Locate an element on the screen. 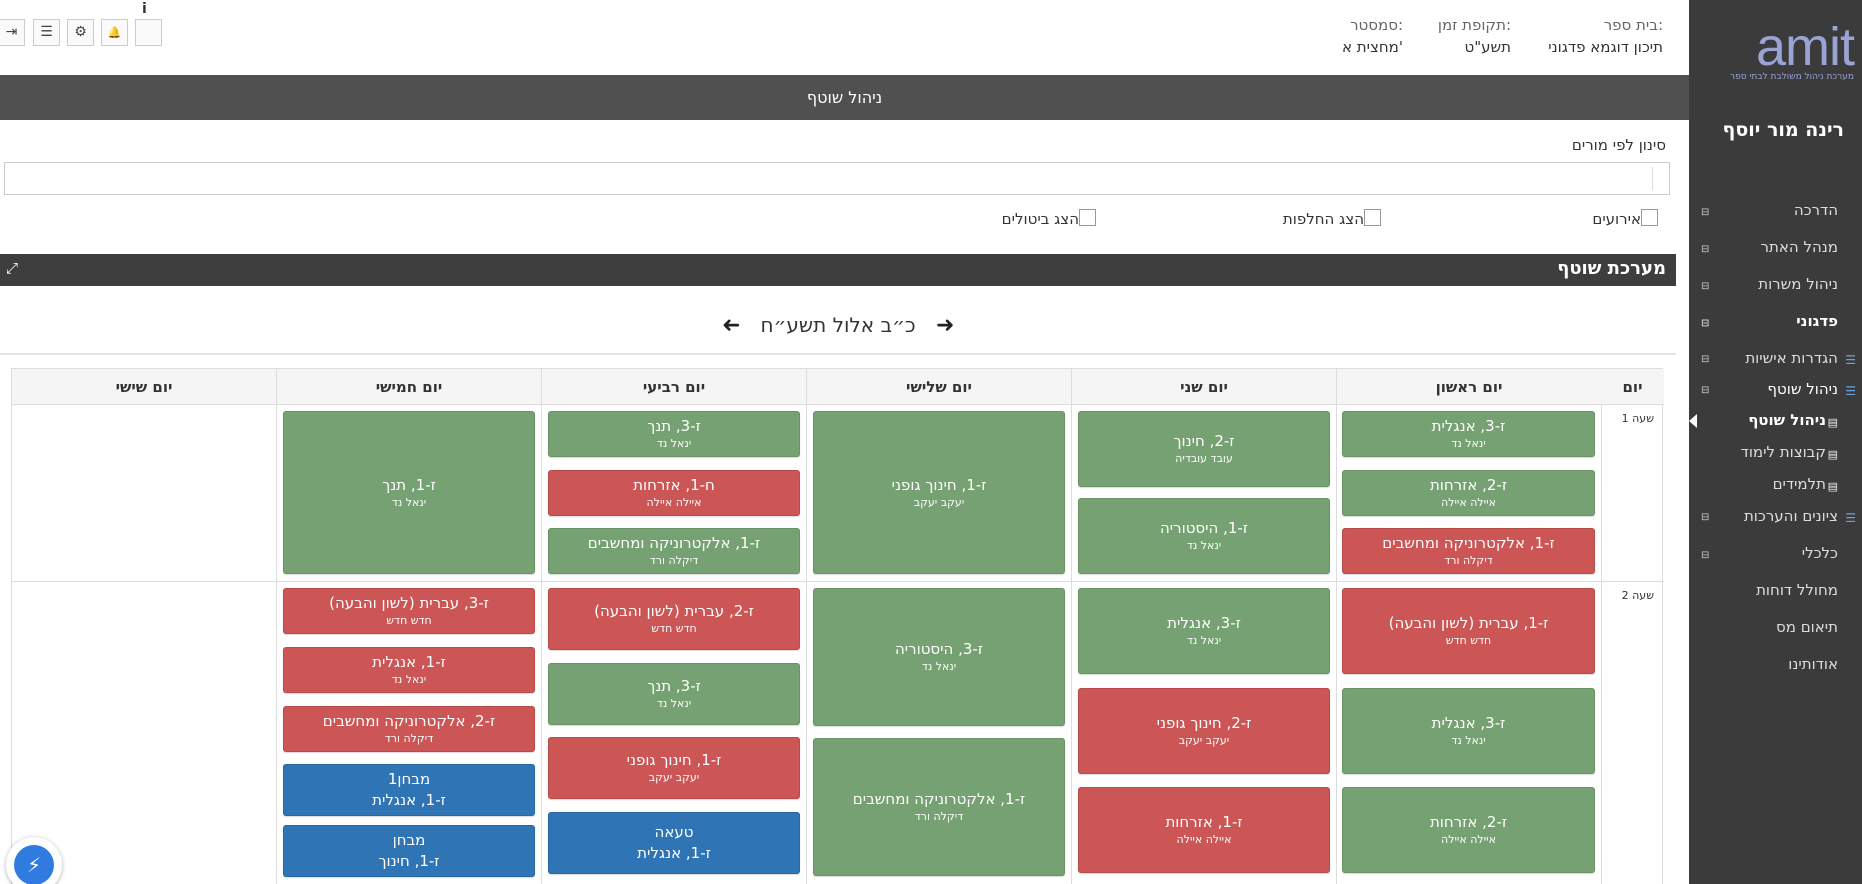 Image resolution: width=1862 pixels, height=884 pixels. page-title: ניהול שוטף is located at coordinates (844, 97).